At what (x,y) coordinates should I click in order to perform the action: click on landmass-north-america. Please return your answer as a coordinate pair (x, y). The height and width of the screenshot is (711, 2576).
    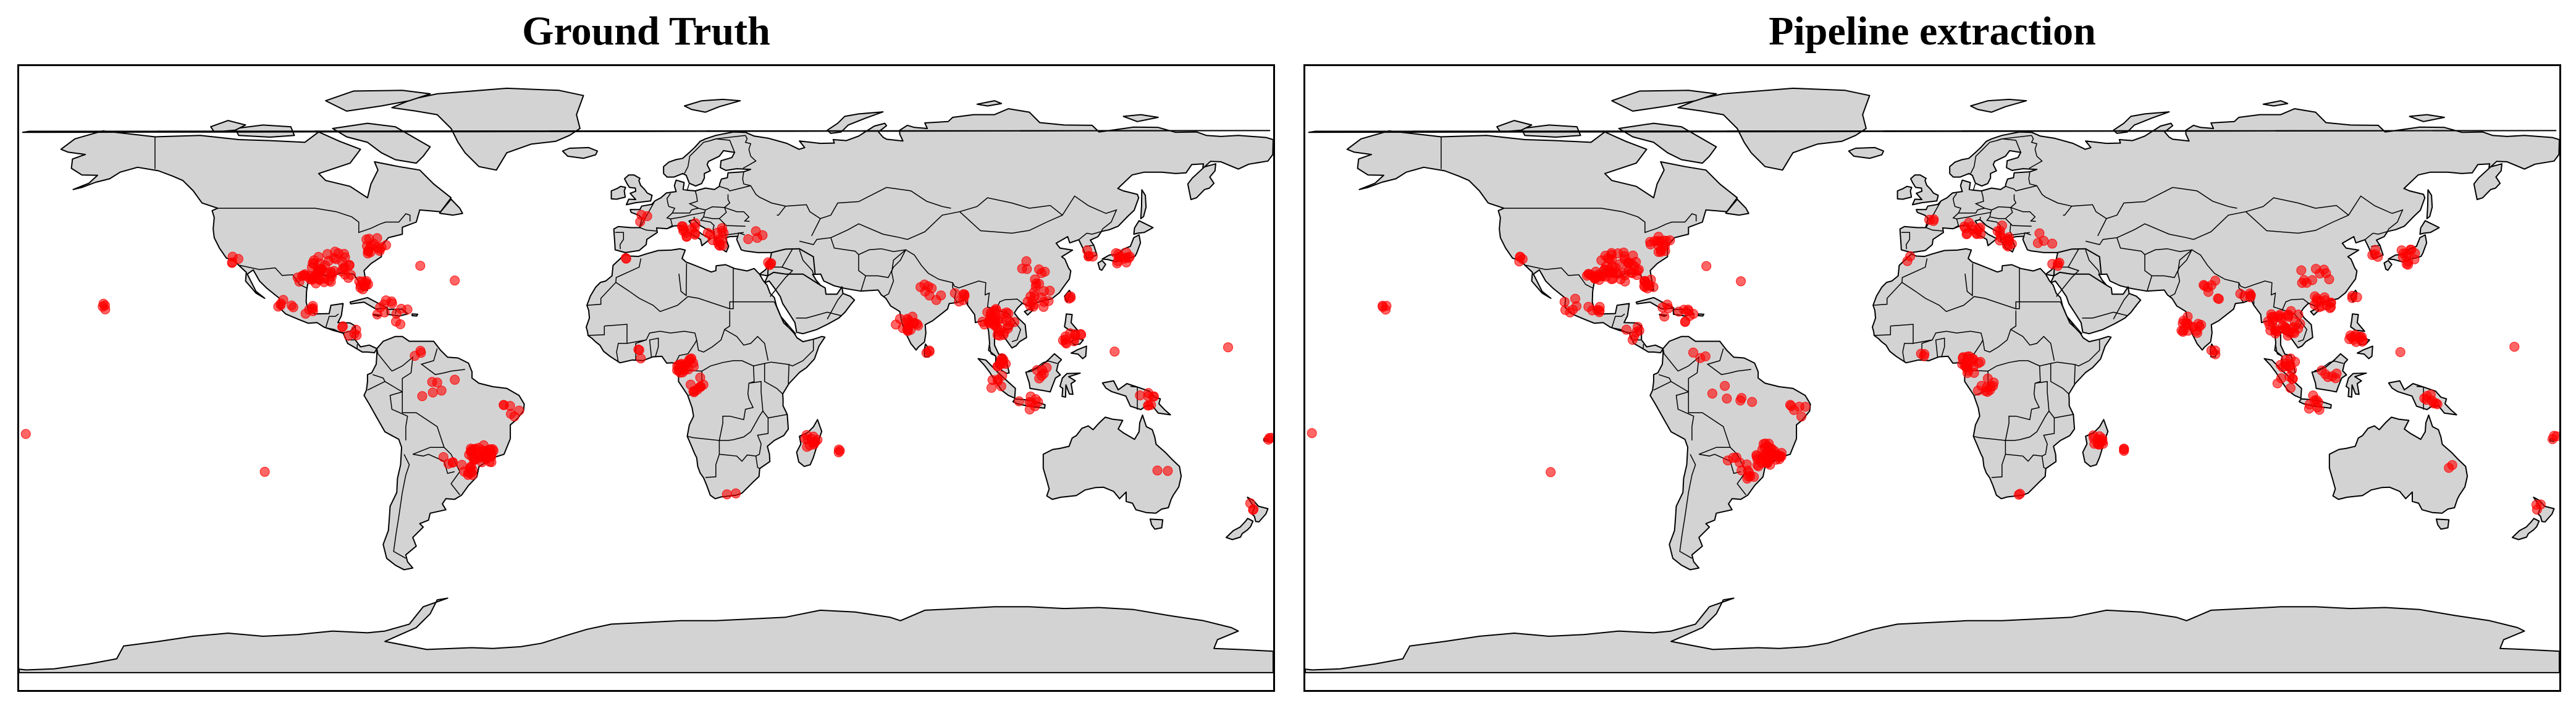
    Looking at the image, I should click on (256, 241).